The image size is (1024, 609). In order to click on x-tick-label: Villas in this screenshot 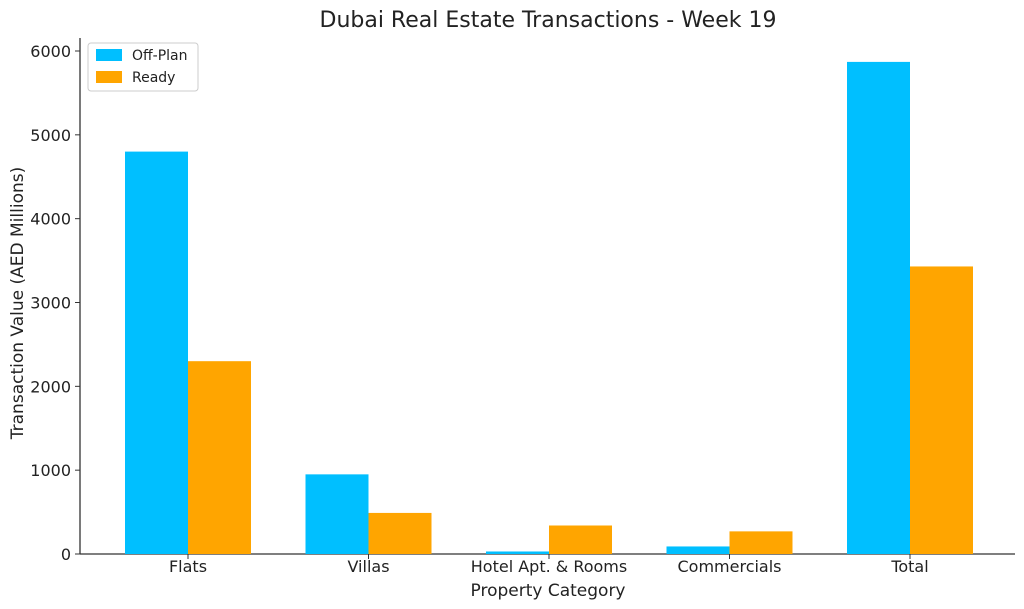, I will do `click(368, 566)`.